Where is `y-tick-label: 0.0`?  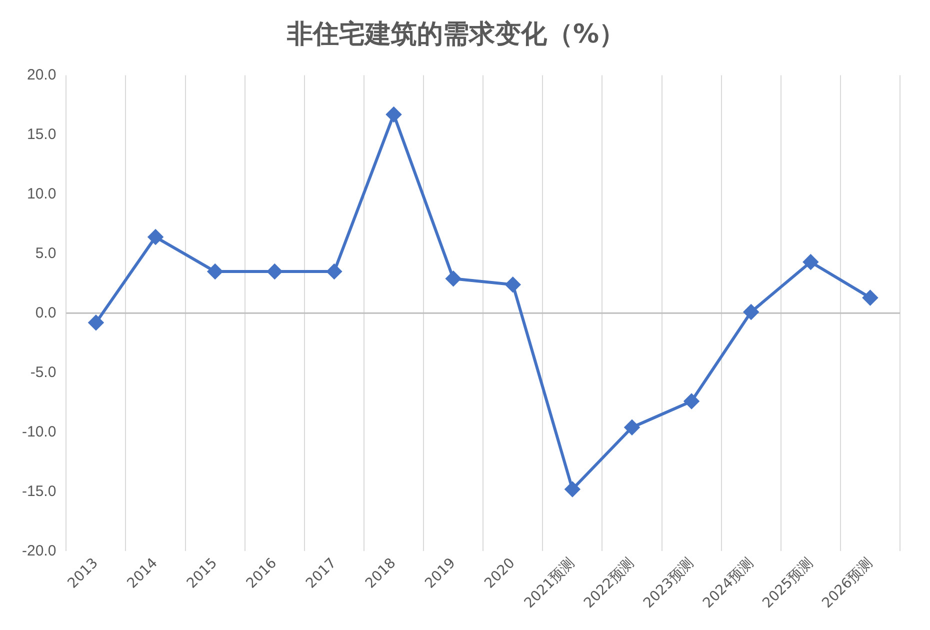 y-tick-label: 0.0 is located at coordinates (45, 313).